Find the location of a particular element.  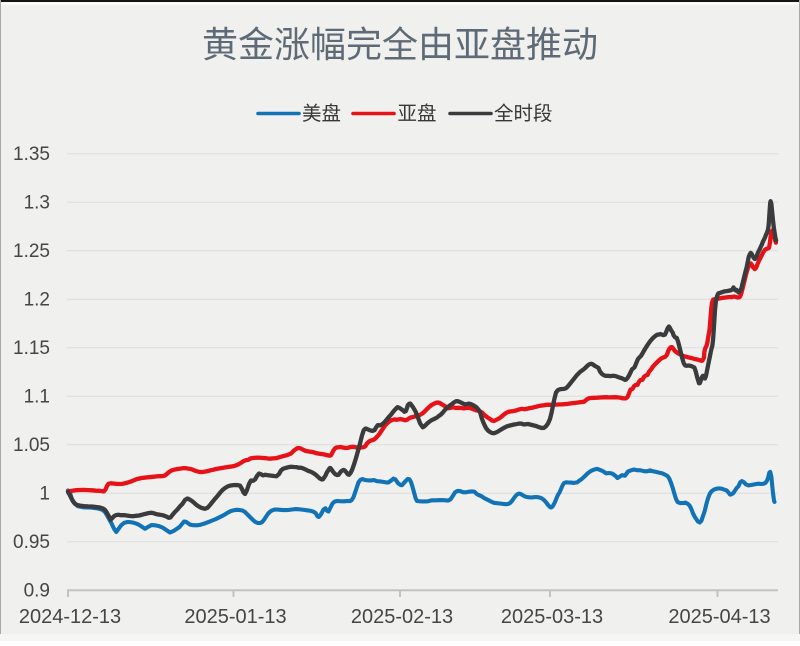

svg-text: 全时段 is located at coordinates (523, 114).